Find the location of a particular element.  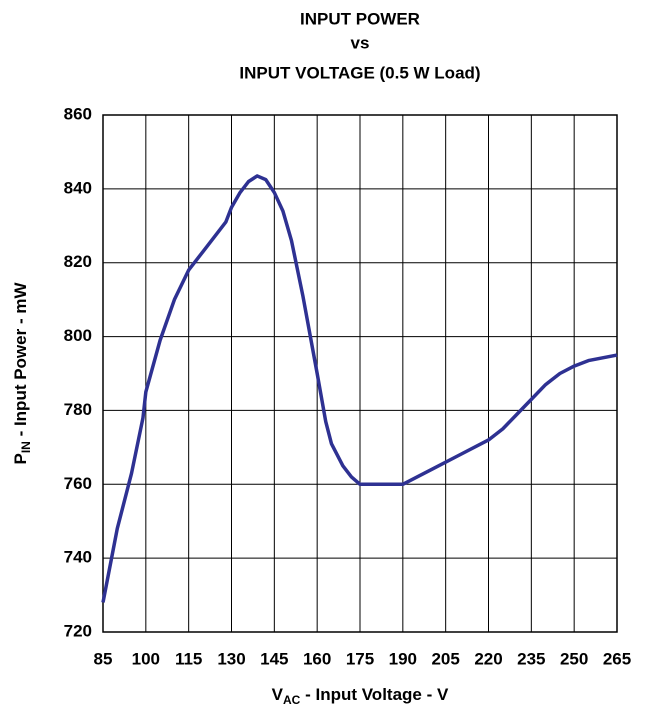

x-tick-label: 100 is located at coordinates (146, 658).